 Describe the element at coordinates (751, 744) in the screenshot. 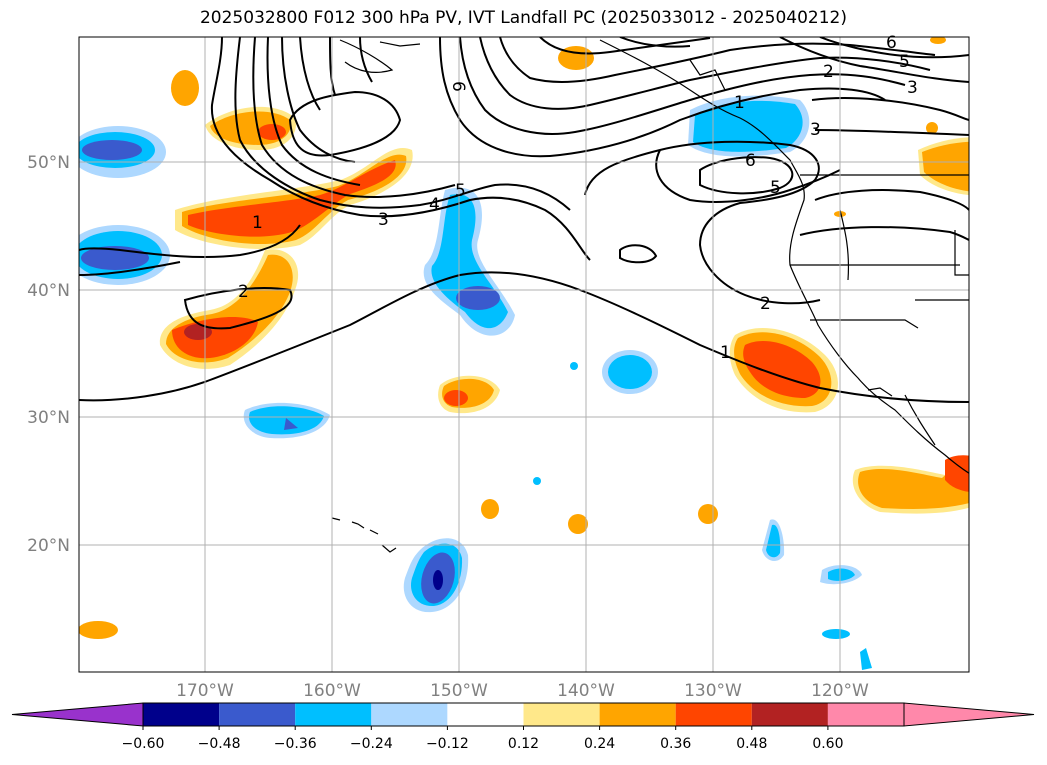

I see `colorbar-tick-label: 0.48` at that location.